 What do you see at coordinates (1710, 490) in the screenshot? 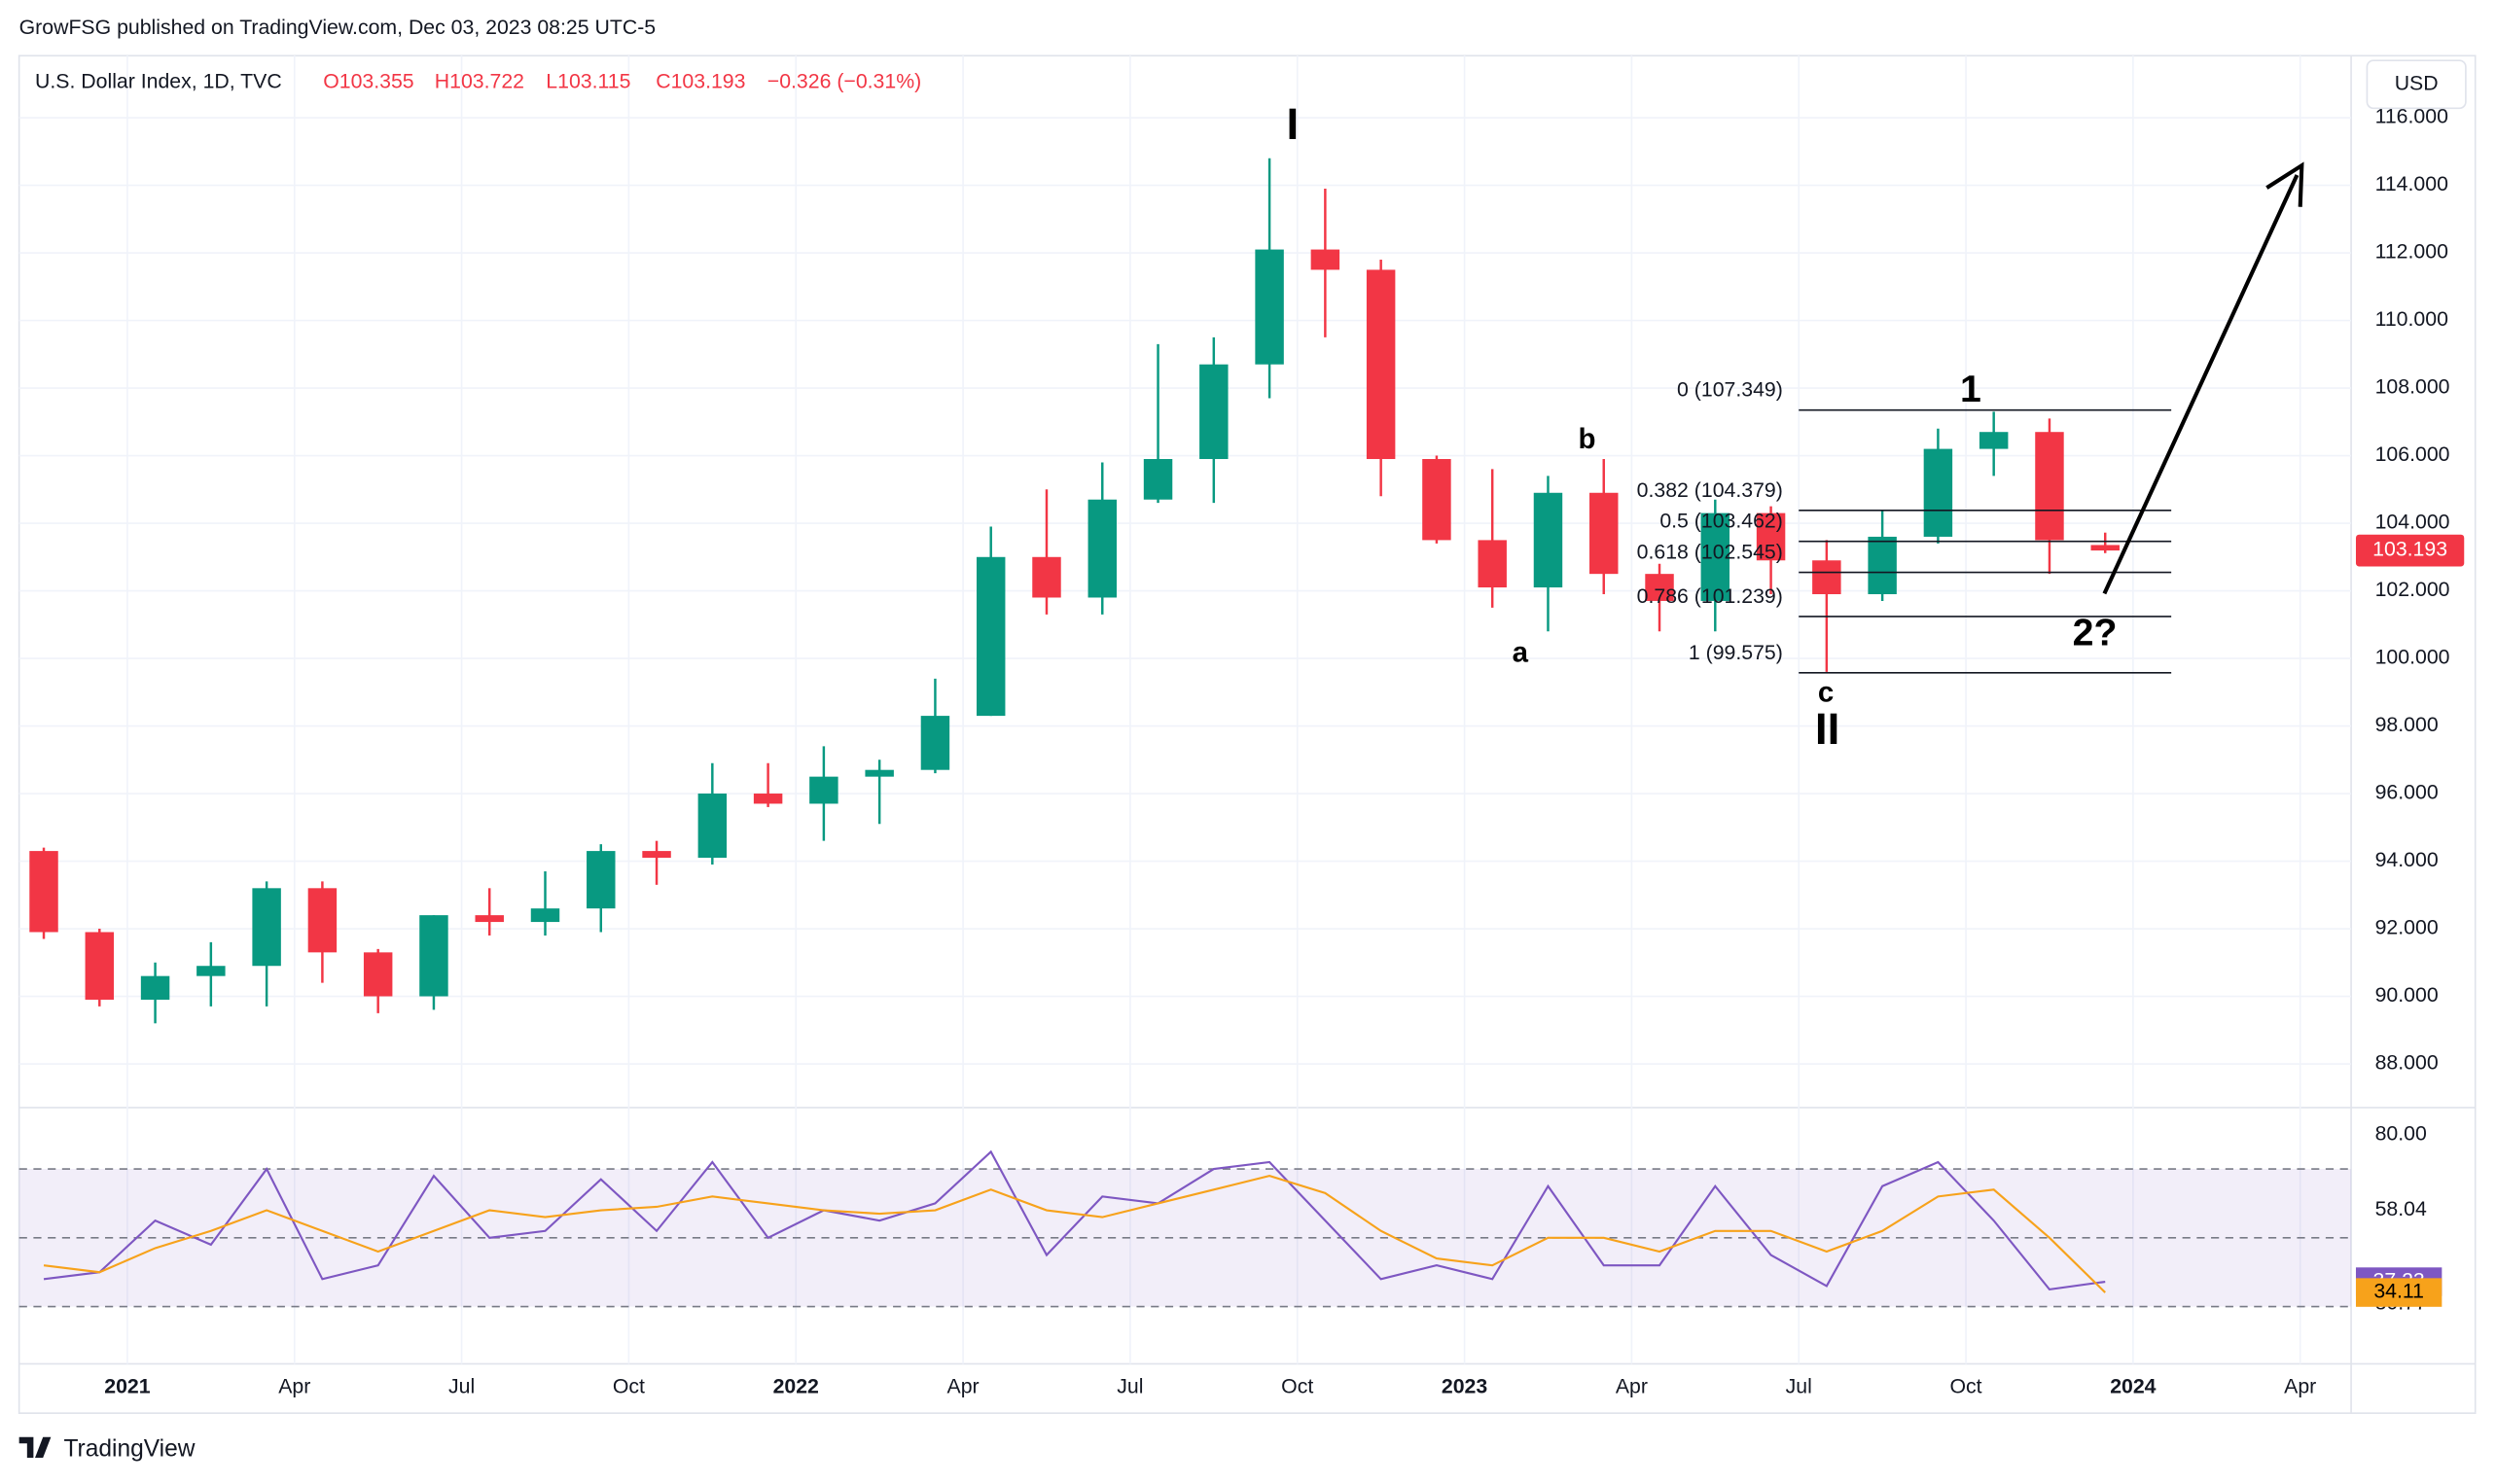
I see `fib-label: 0.382 (104.379)` at bounding box center [1710, 490].